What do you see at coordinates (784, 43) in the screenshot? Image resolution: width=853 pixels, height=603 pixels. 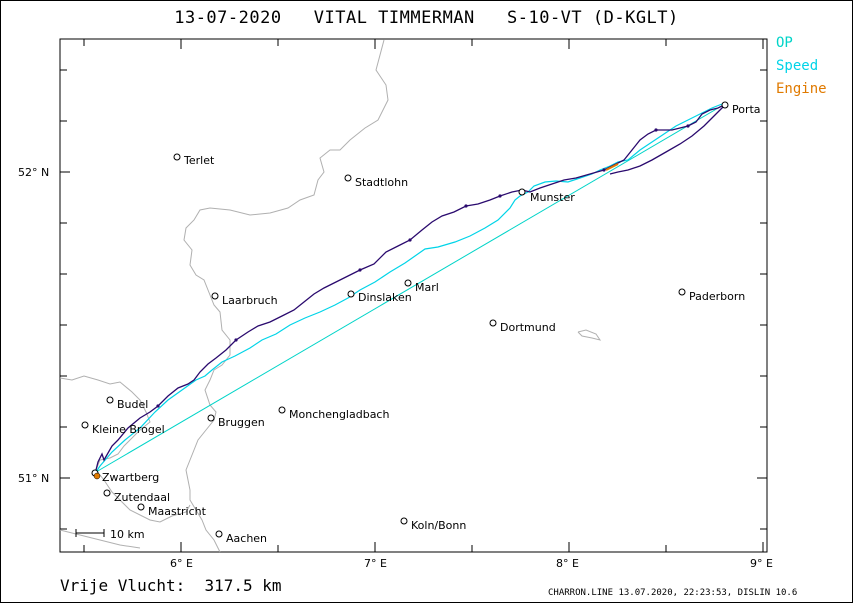 I see `legend-op: OP` at bounding box center [784, 43].